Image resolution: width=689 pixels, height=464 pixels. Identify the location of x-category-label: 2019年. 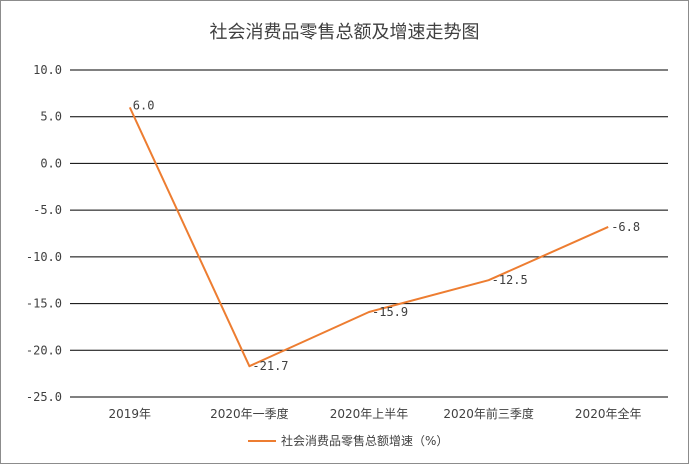
(130, 414).